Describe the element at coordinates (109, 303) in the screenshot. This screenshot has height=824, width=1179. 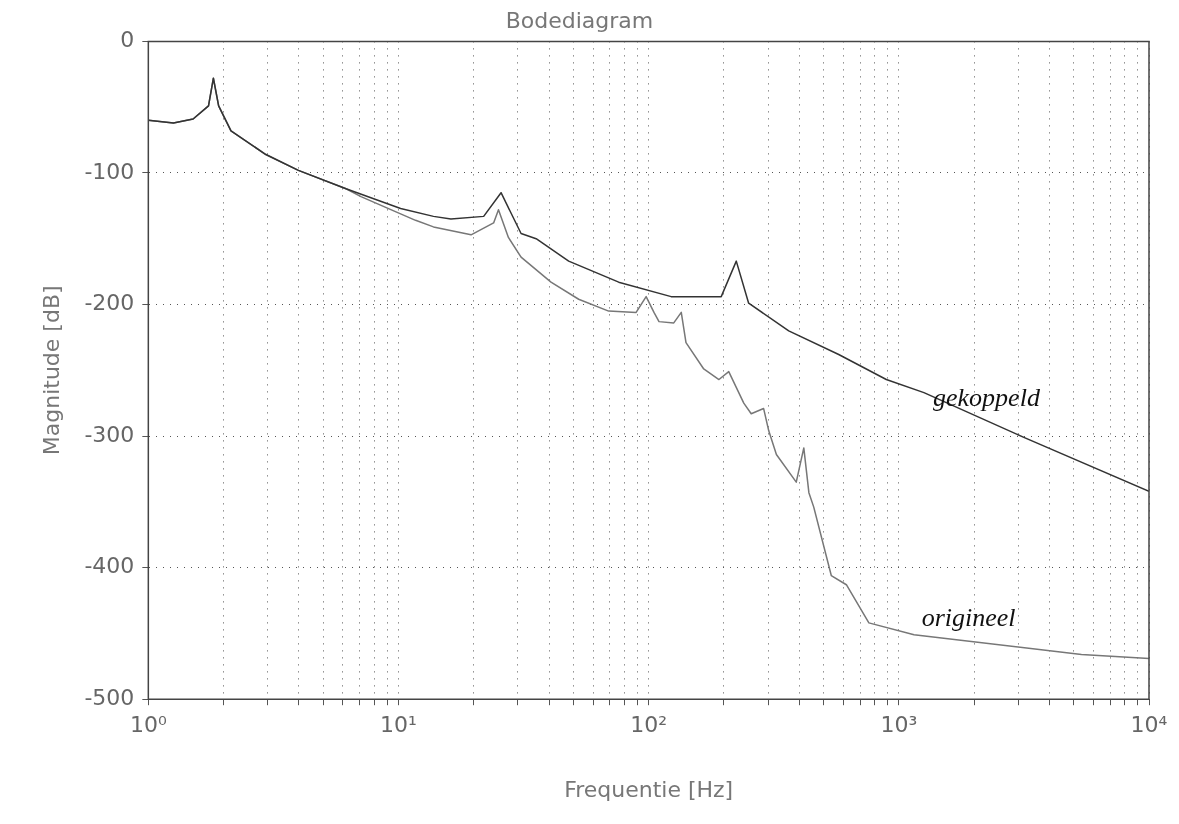
I see `y-tick-label: -200` at that location.